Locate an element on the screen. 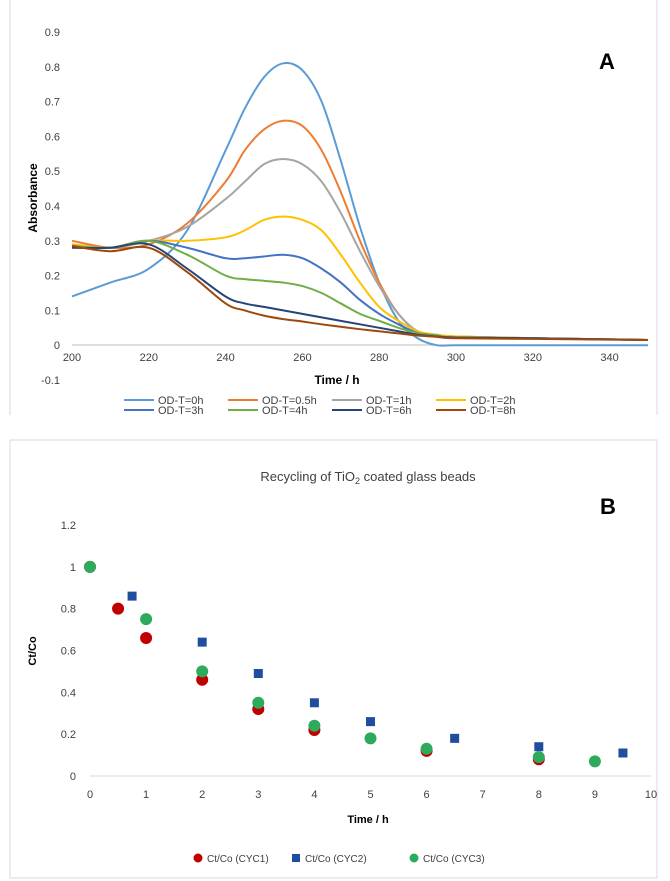 This screenshot has height=881, width=670. panel-b-legend-label: Ct/Co (CYC2) is located at coordinates (336, 859).